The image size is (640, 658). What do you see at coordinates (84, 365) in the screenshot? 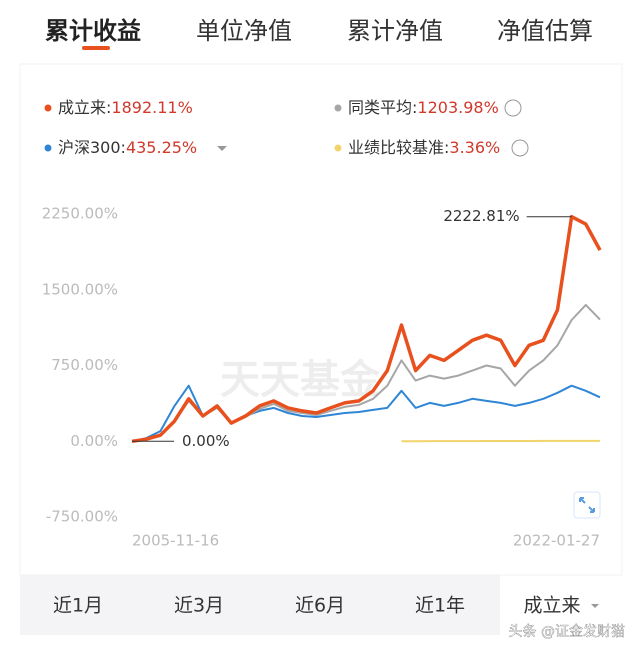
I see `y-tick-label: 750.00%` at bounding box center [84, 365].